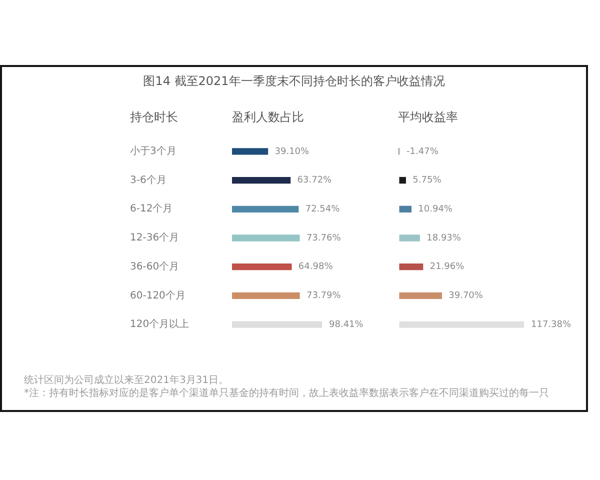  Describe the element at coordinates (466, 296) in the screenshot. I see `data-label: 39.70%` at that location.